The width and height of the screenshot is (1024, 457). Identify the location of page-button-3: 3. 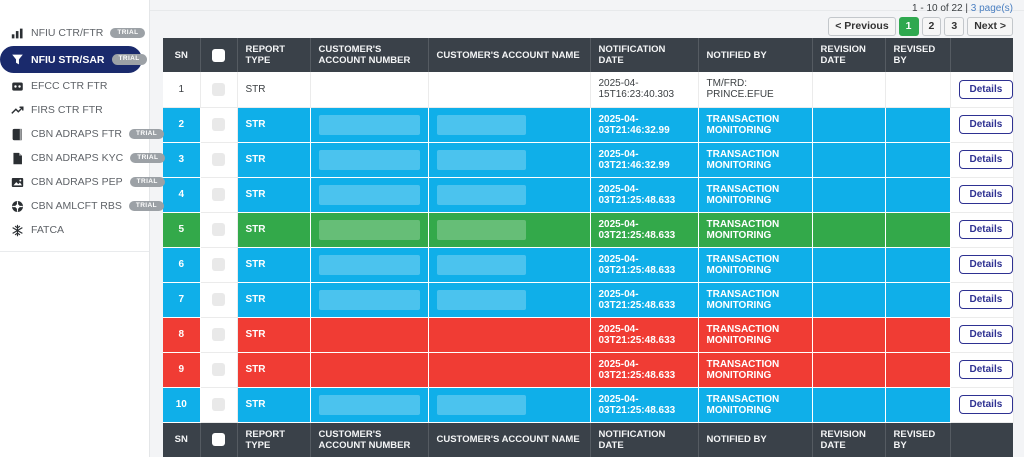
(954, 26).